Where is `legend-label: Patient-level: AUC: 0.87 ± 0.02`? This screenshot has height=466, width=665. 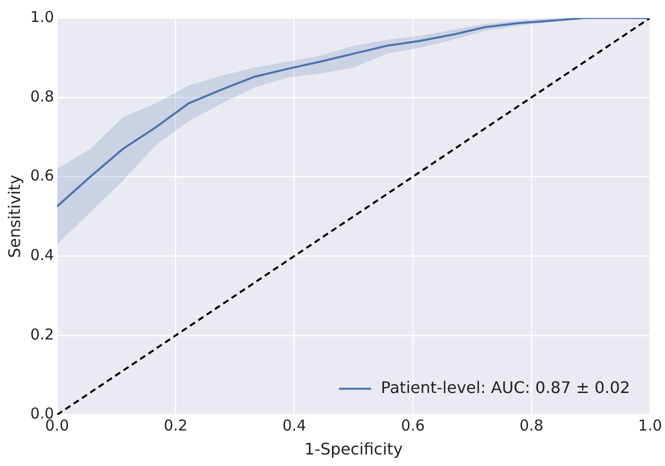
legend-label: Patient-level: AUC: 0.87 ± 0.02 is located at coordinates (505, 387).